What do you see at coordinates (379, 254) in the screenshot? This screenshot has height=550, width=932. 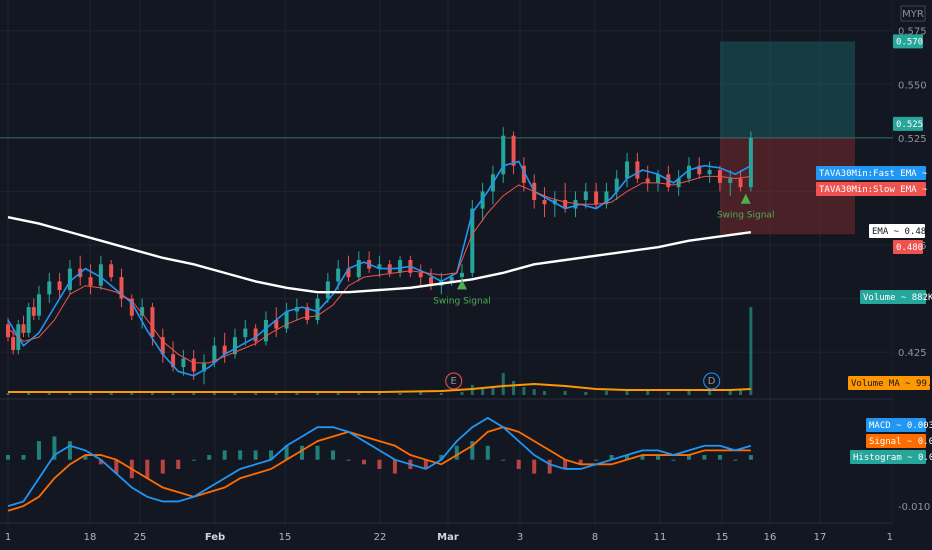 I see `emaline` at bounding box center [379, 254].